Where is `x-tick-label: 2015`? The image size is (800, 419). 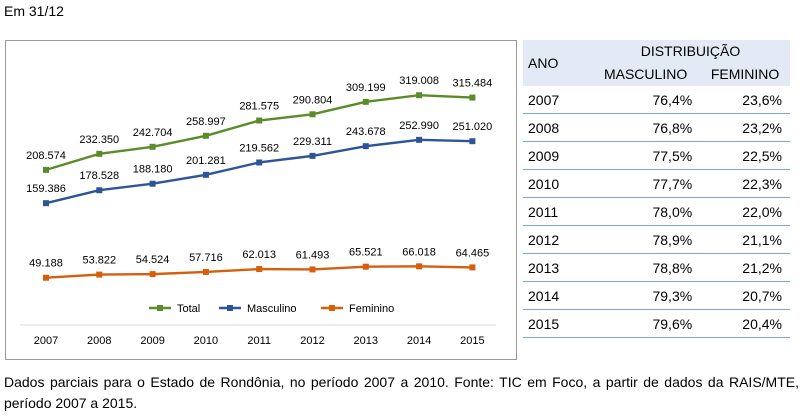
x-tick-label: 2015 is located at coordinates (472, 341).